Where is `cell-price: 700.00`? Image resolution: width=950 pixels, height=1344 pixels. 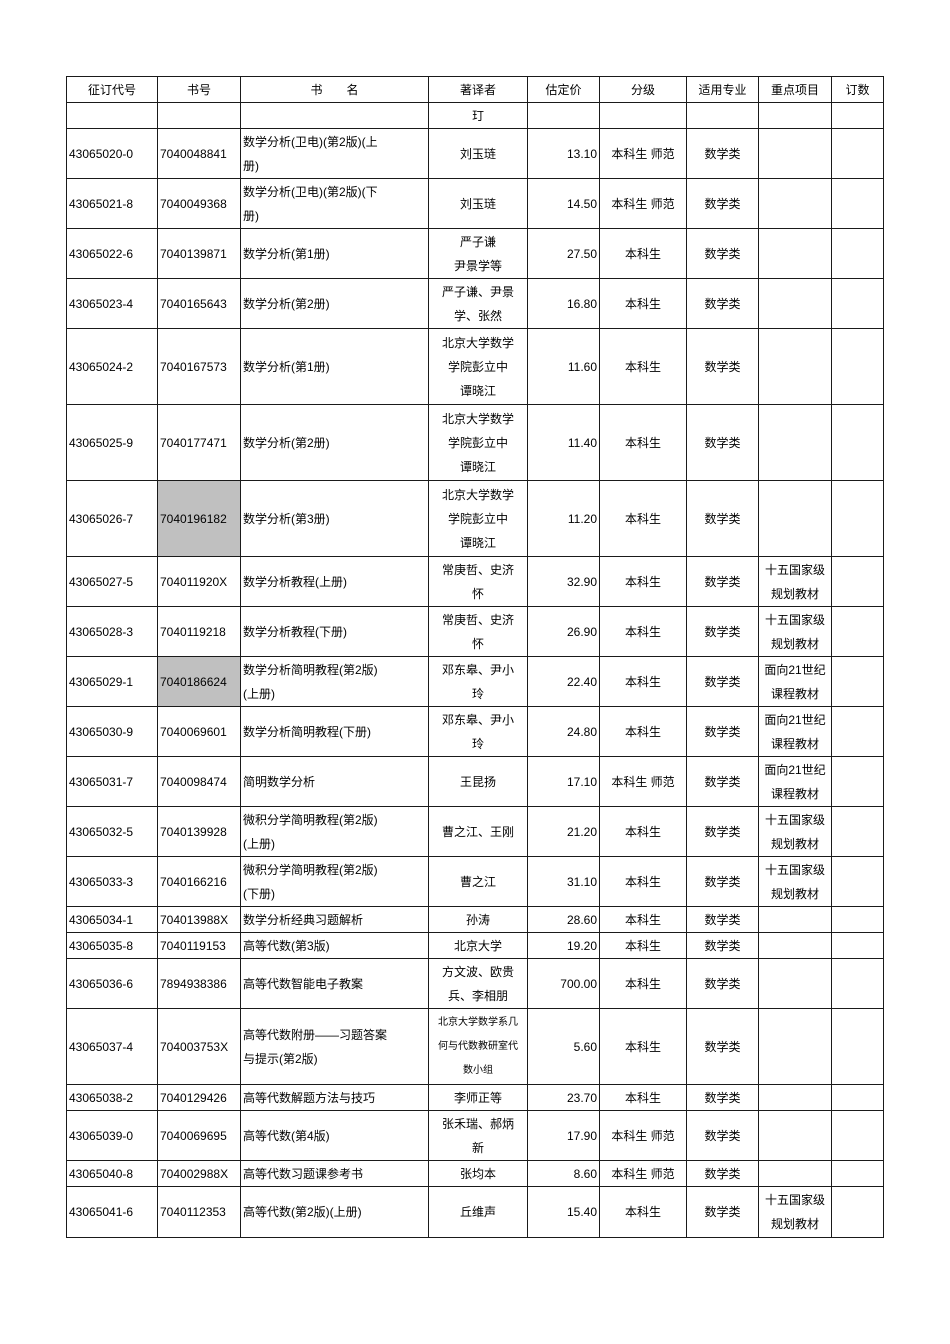 cell-price: 700.00 is located at coordinates (563, 983).